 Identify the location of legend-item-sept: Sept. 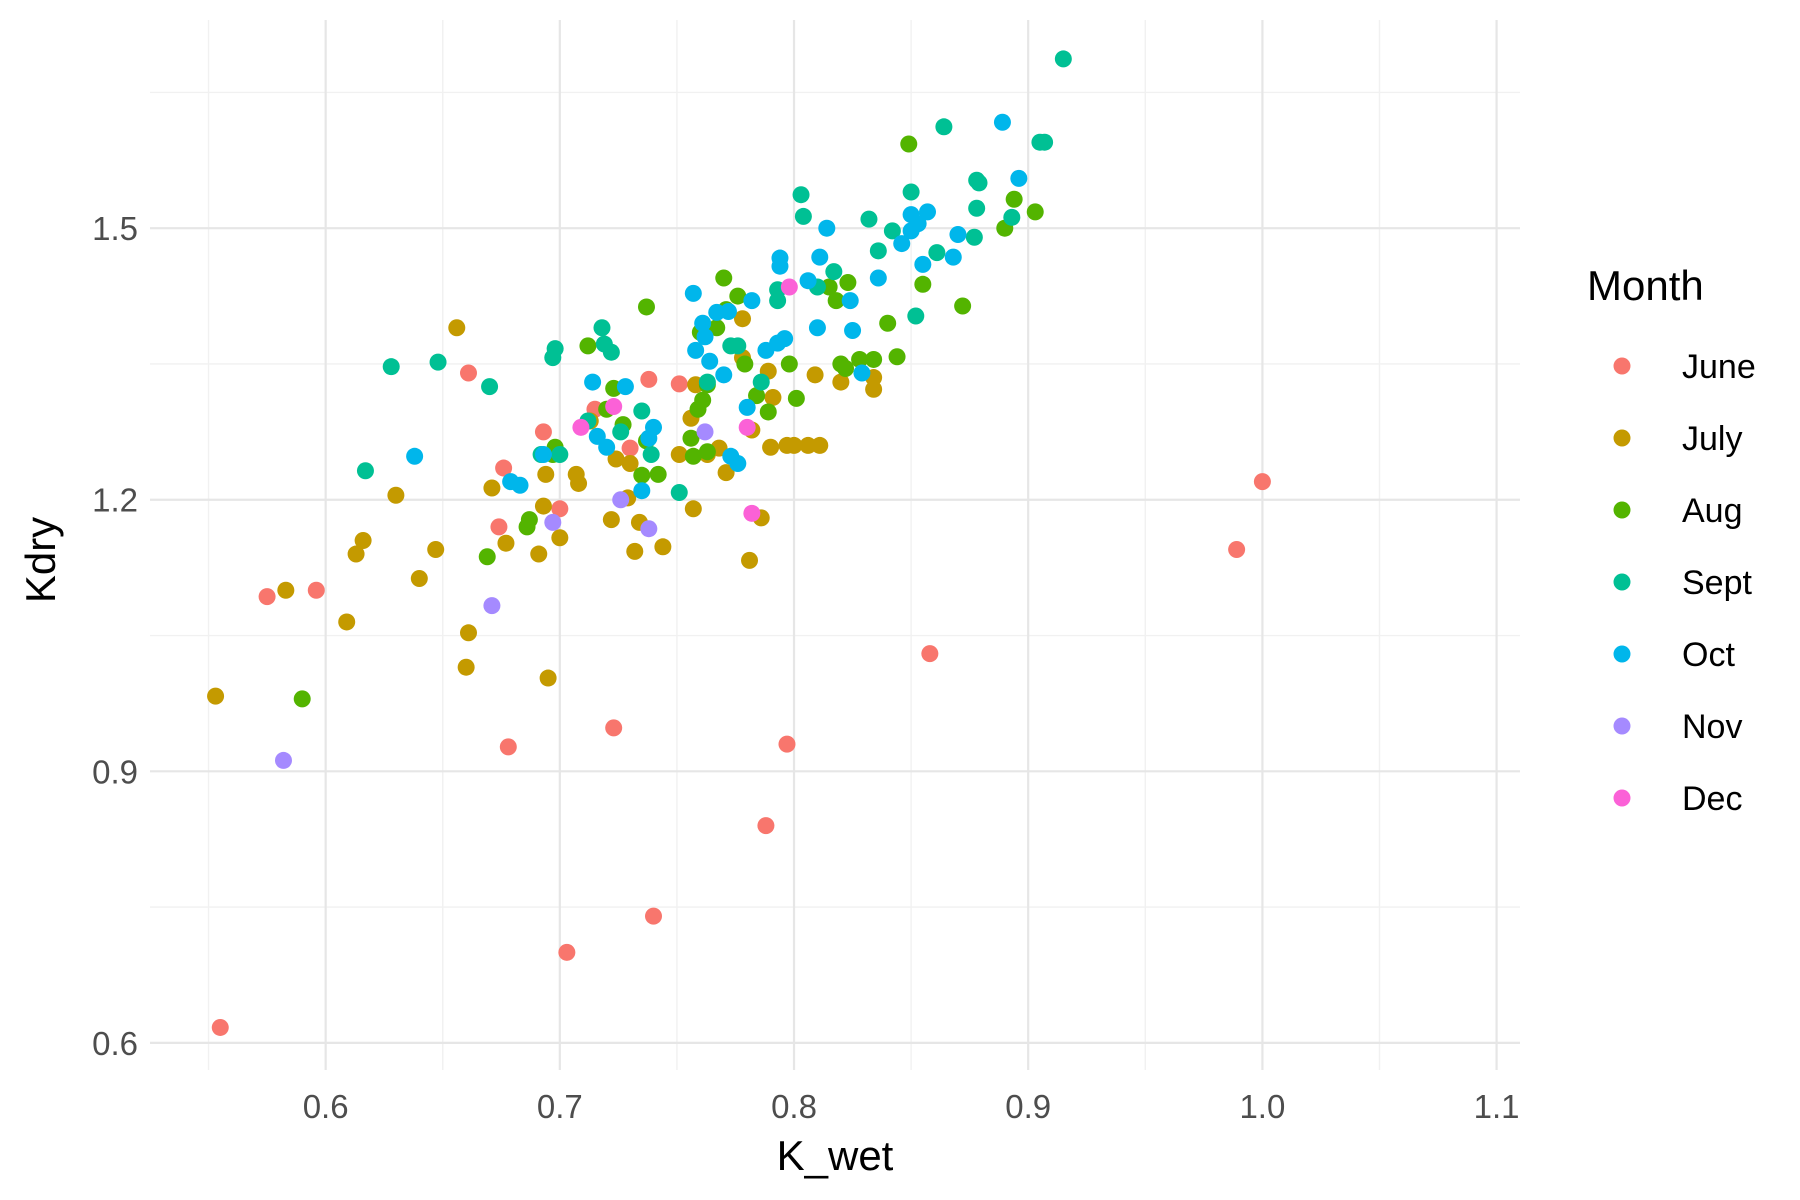
(1682, 583).